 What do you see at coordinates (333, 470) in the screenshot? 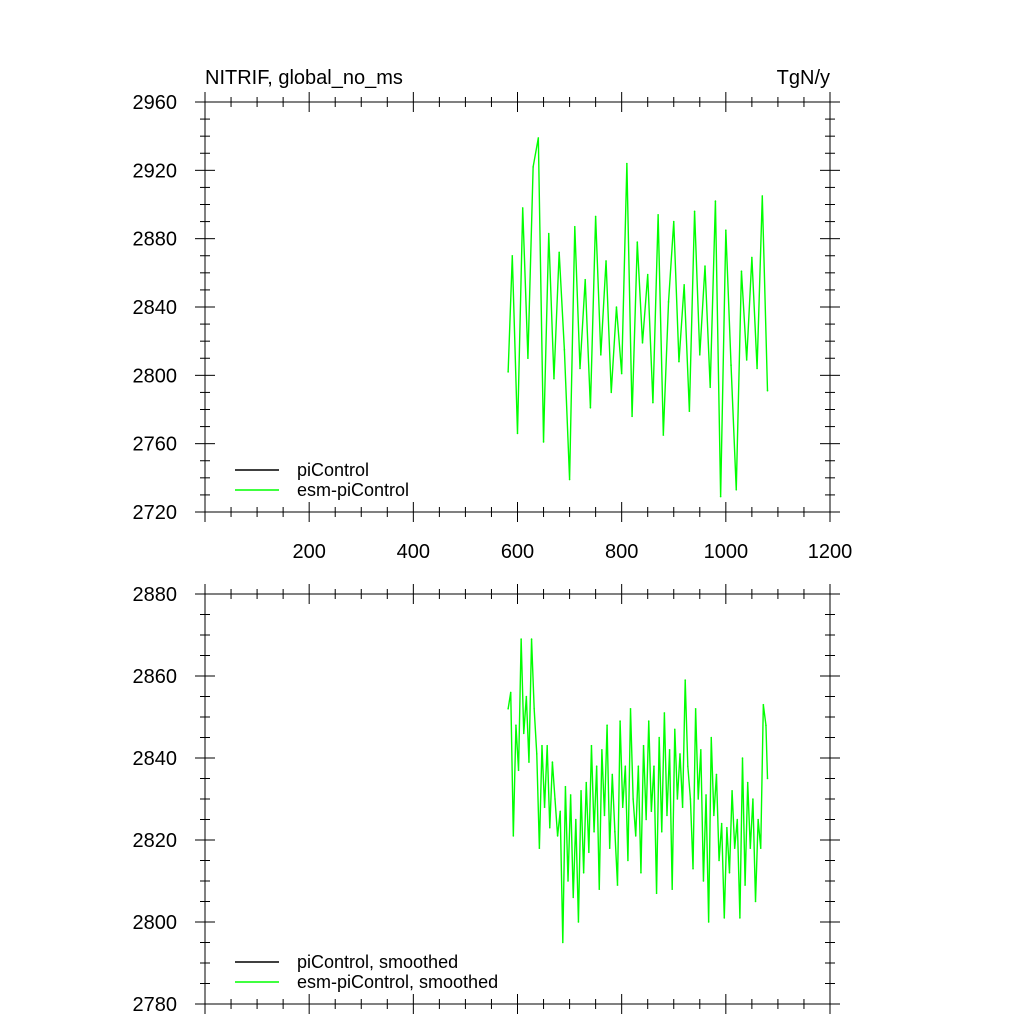
I see `legend-label: piControl` at bounding box center [333, 470].